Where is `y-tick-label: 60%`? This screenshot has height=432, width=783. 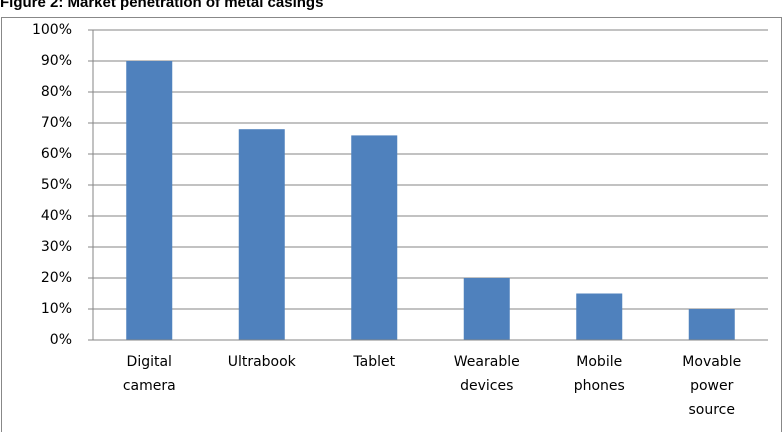
y-tick-label: 60% is located at coordinates (56, 154).